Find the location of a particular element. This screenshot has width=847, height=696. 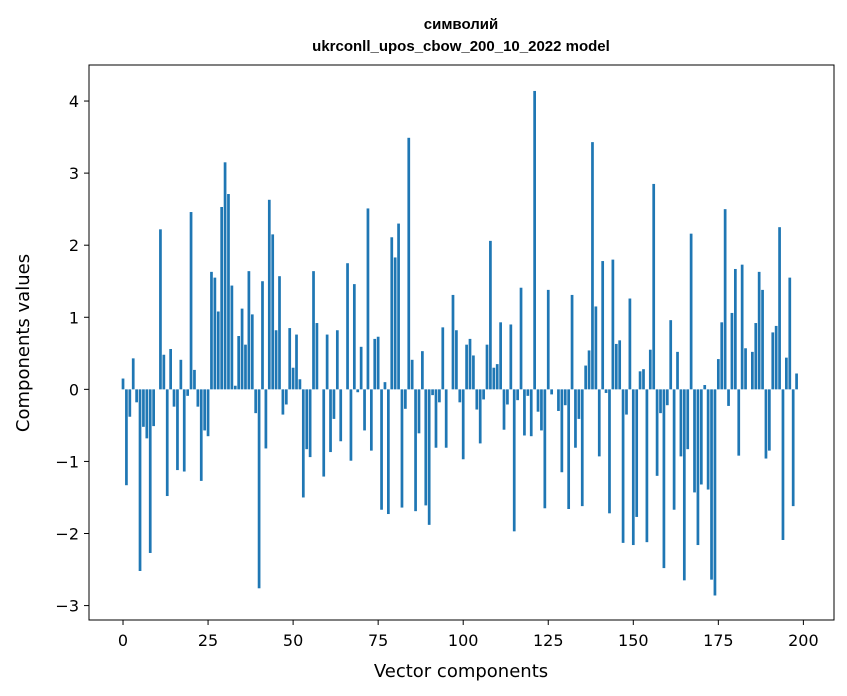

x-tick-label-4: 100 is located at coordinates (463, 640).